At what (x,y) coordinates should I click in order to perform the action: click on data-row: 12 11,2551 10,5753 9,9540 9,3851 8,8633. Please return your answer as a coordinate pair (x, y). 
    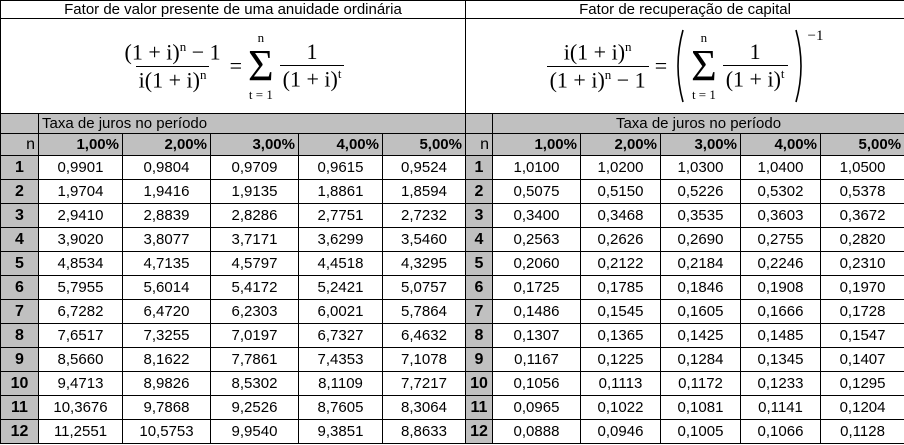
    Looking at the image, I should click on (233, 431).